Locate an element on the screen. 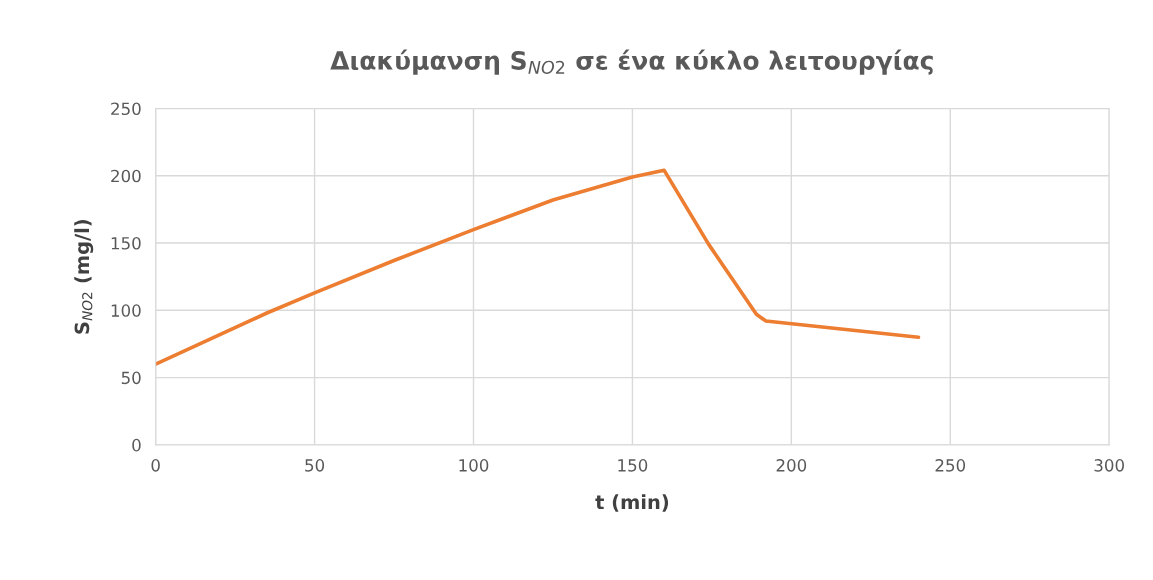 This screenshot has height=580, width=1153. x-tick-label: 100 is located at coordinates (474, 465).